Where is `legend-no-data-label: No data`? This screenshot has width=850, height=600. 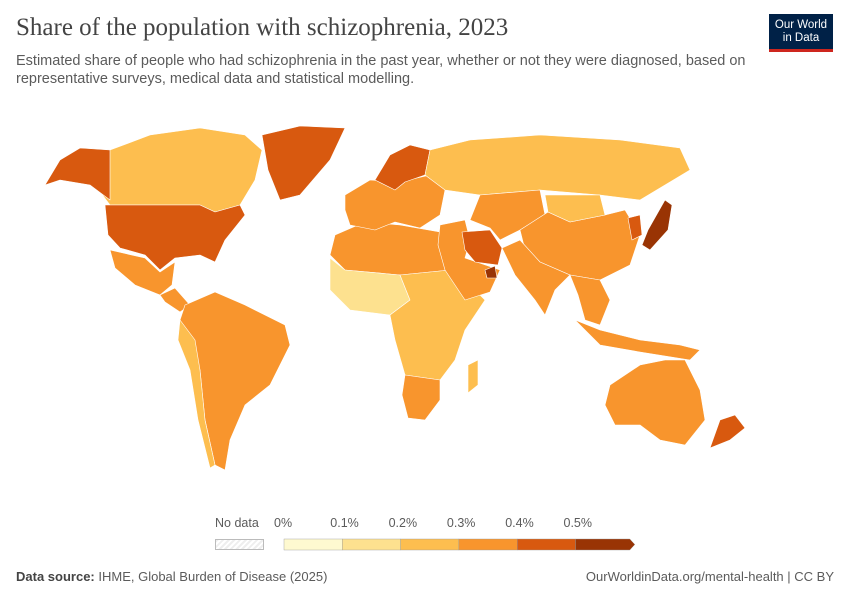 legend-no-data-label: No data is located at coordinates (237, 523).